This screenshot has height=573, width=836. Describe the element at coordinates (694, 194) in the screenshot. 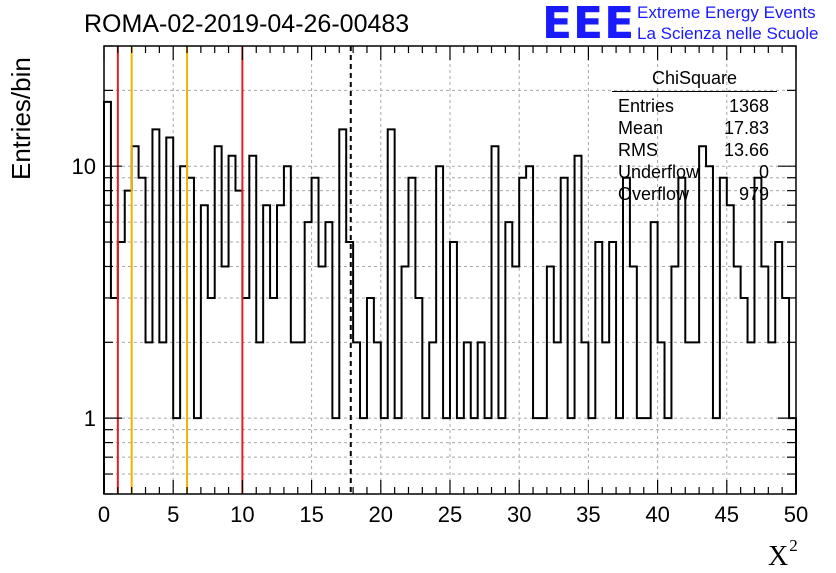

I see `stats-row-overflow: Overflow 979` at that location.